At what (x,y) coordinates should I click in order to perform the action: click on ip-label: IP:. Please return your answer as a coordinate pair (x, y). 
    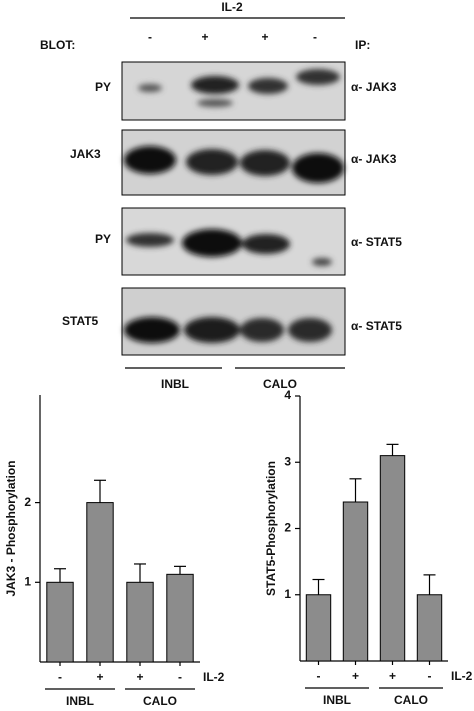
    Looking at the image, I should click on (362, 45).